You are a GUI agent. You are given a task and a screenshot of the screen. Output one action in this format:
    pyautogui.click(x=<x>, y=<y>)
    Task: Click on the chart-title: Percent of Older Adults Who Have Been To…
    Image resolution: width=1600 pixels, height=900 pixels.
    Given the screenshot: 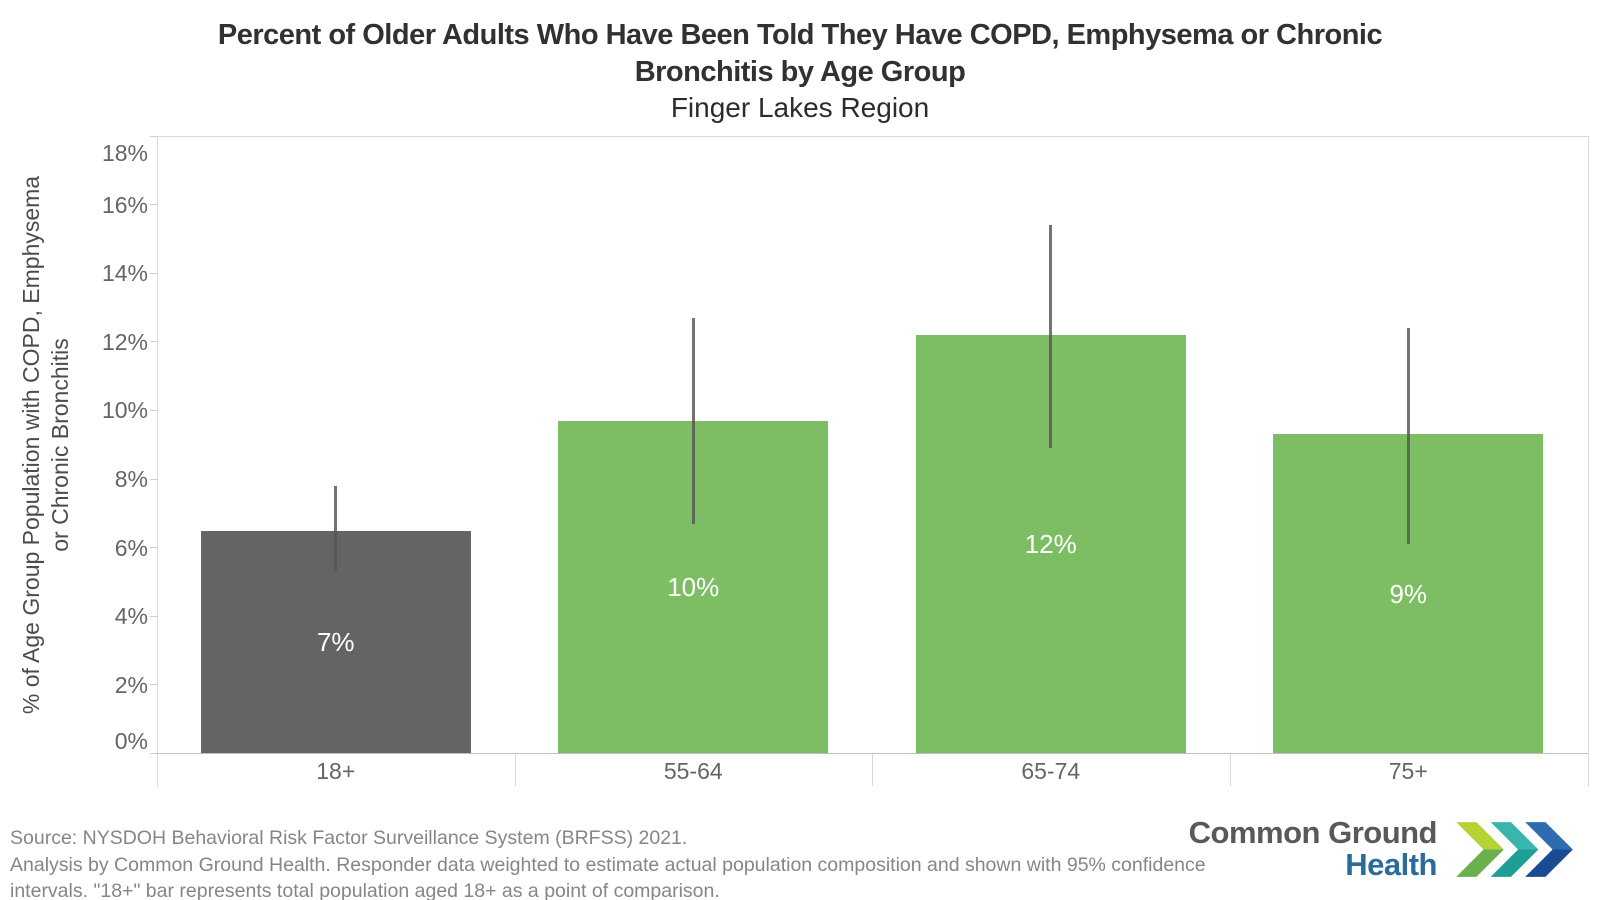 What is the action you would take?
    pyautogui.click(x=800, y=54)
    